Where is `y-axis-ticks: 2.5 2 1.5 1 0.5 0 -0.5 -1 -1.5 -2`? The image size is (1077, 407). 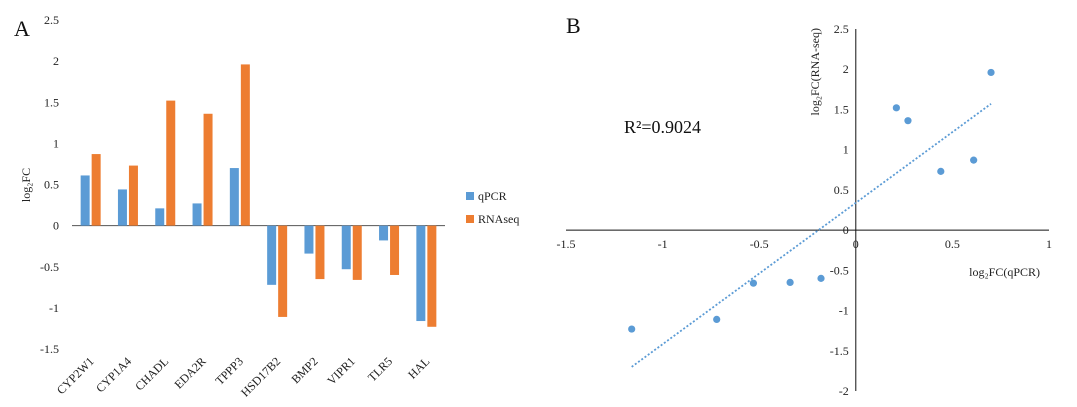 y-axis-ticks: 2.5 2 1.5 1 0.5 0 -0.5 -1 -1.5 -2 is located at coordinates (839, 210).